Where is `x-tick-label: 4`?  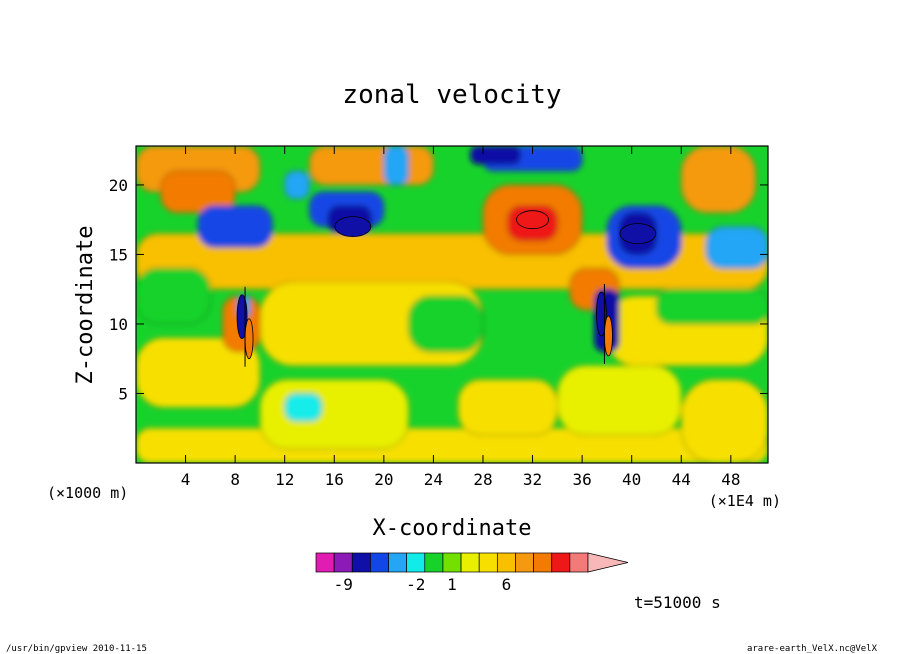
x-tick-label: 4 is located at coordinates (186, 479).